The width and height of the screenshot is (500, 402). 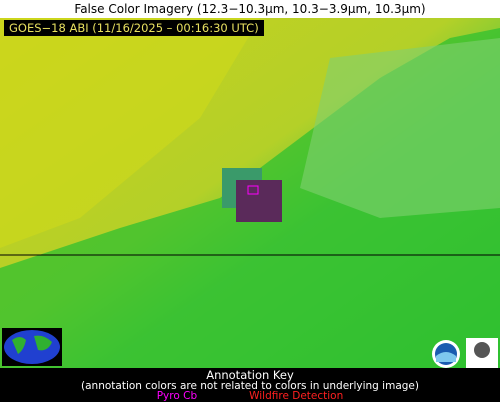 What do you see at coordinates (134, 28) in the screenshot?
I see `timestamp: GOES−18 ABI (11/16/2025 – 00:16:30 UTC)` at bounding box center [134, 28].